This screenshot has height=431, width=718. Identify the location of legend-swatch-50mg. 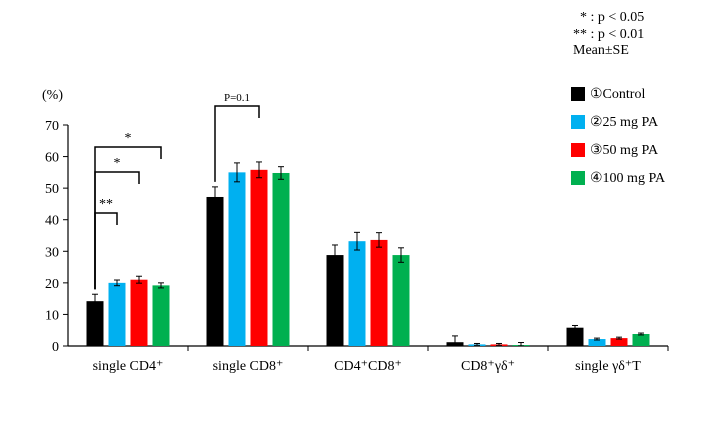
(578, 150).